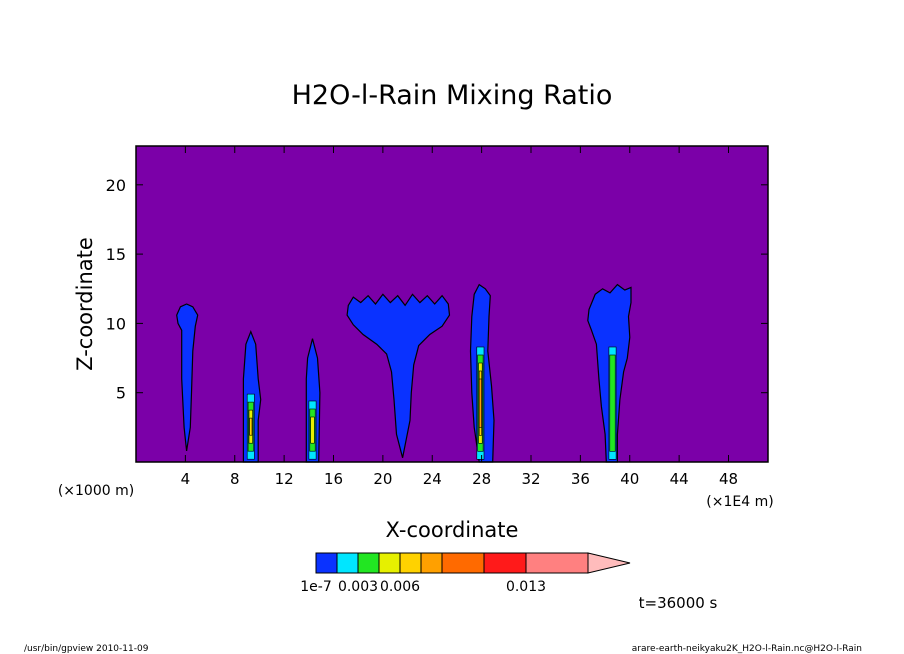 The image size is (904, 654). What do you see at coordinates (679, 479) in the screenshot?
I see `x-tick-label: 44` at bounding box center [679, 479].